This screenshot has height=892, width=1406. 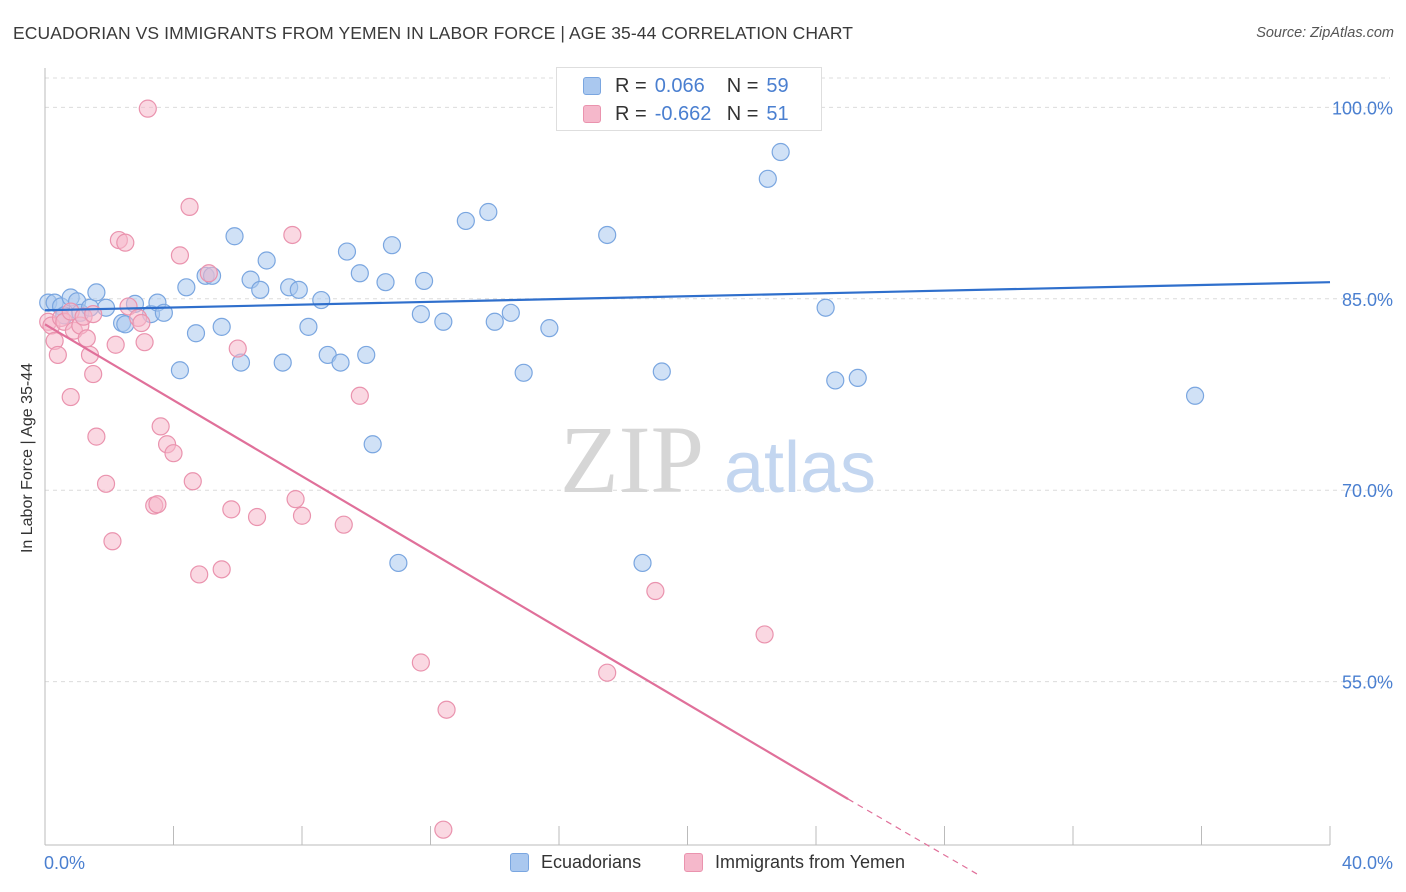 What do you see at coordinates (1362, 108) in the screenshot?
I see `y-tick-label: 100.0%` at bounding box center [1362, 108].